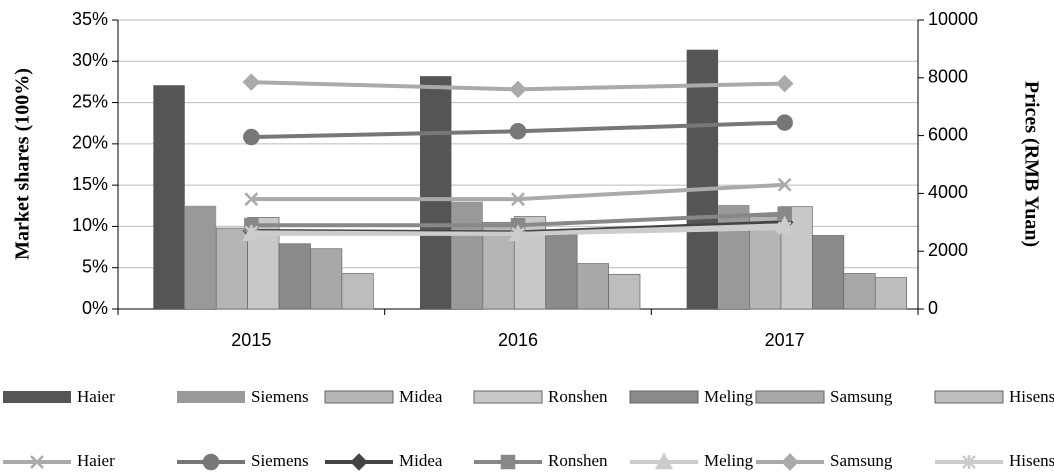 This screenshot has width=1054, height=476. I want to click on y2-tick-label: 0, so click(933, 308).